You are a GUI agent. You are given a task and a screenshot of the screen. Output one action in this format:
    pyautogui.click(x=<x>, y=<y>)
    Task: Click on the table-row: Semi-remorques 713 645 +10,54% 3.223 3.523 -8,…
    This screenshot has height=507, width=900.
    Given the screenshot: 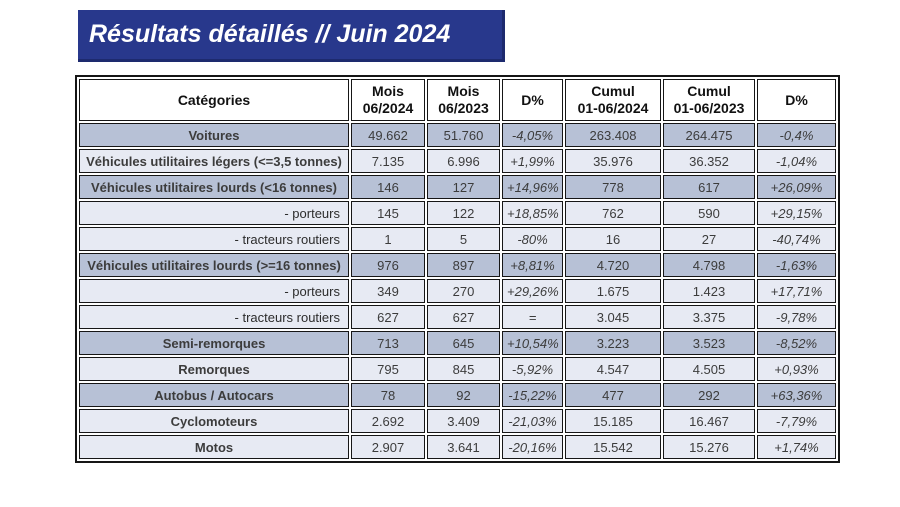 What is the action you would take?
    pyautogui.click(x=457, y=343)
    